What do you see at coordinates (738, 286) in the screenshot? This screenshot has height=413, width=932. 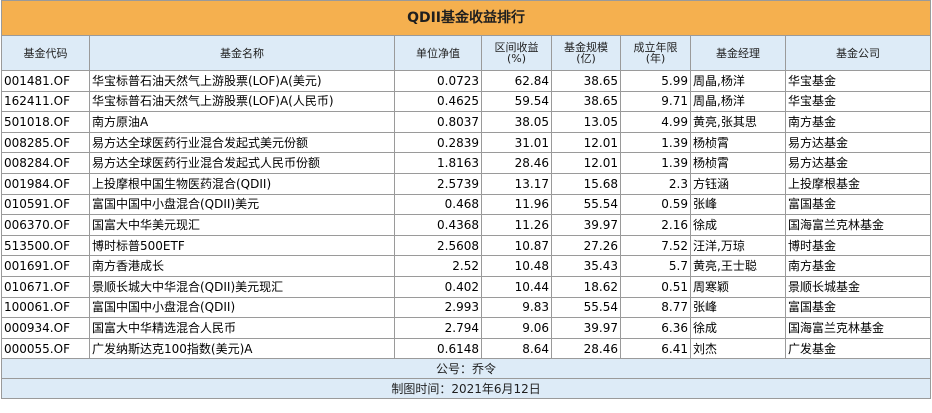 I see `cell-manager: 周寒颖` at bounding box center [738, 286].